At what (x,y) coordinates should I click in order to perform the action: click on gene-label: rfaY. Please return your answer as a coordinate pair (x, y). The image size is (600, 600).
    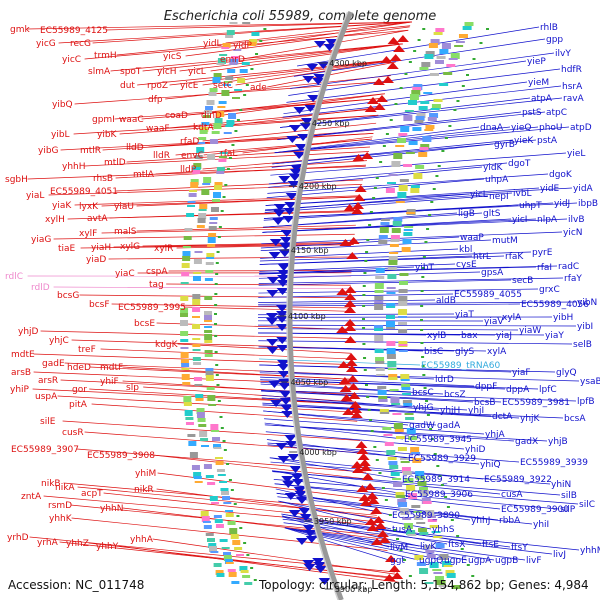
    Looking at the image, I should click on (573, 279).